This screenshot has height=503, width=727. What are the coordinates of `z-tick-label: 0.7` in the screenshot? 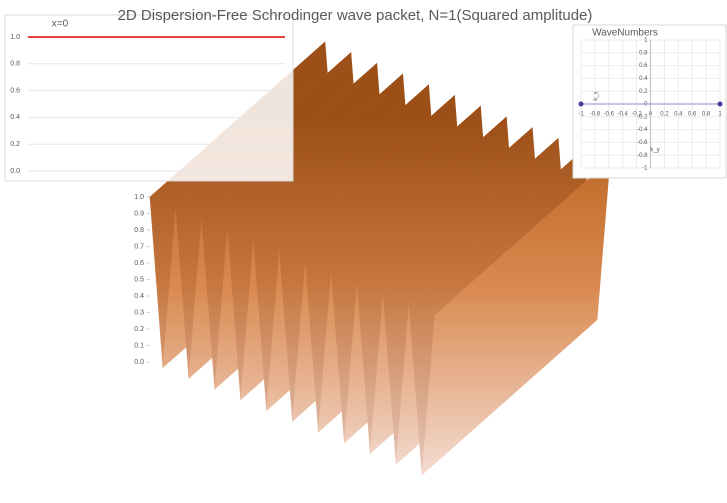 It's located at (139, 246).